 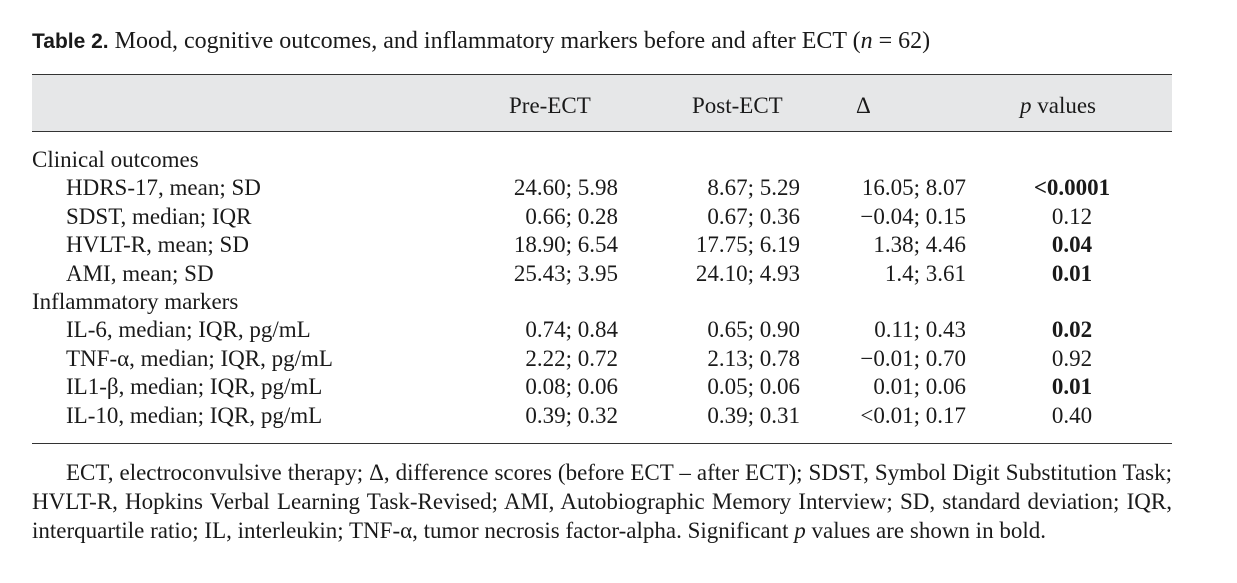 What do you see at coordinates (800, 530) in the screenshot?
I see `footnote-p-symbol: p` at bounding box center [800, 530].